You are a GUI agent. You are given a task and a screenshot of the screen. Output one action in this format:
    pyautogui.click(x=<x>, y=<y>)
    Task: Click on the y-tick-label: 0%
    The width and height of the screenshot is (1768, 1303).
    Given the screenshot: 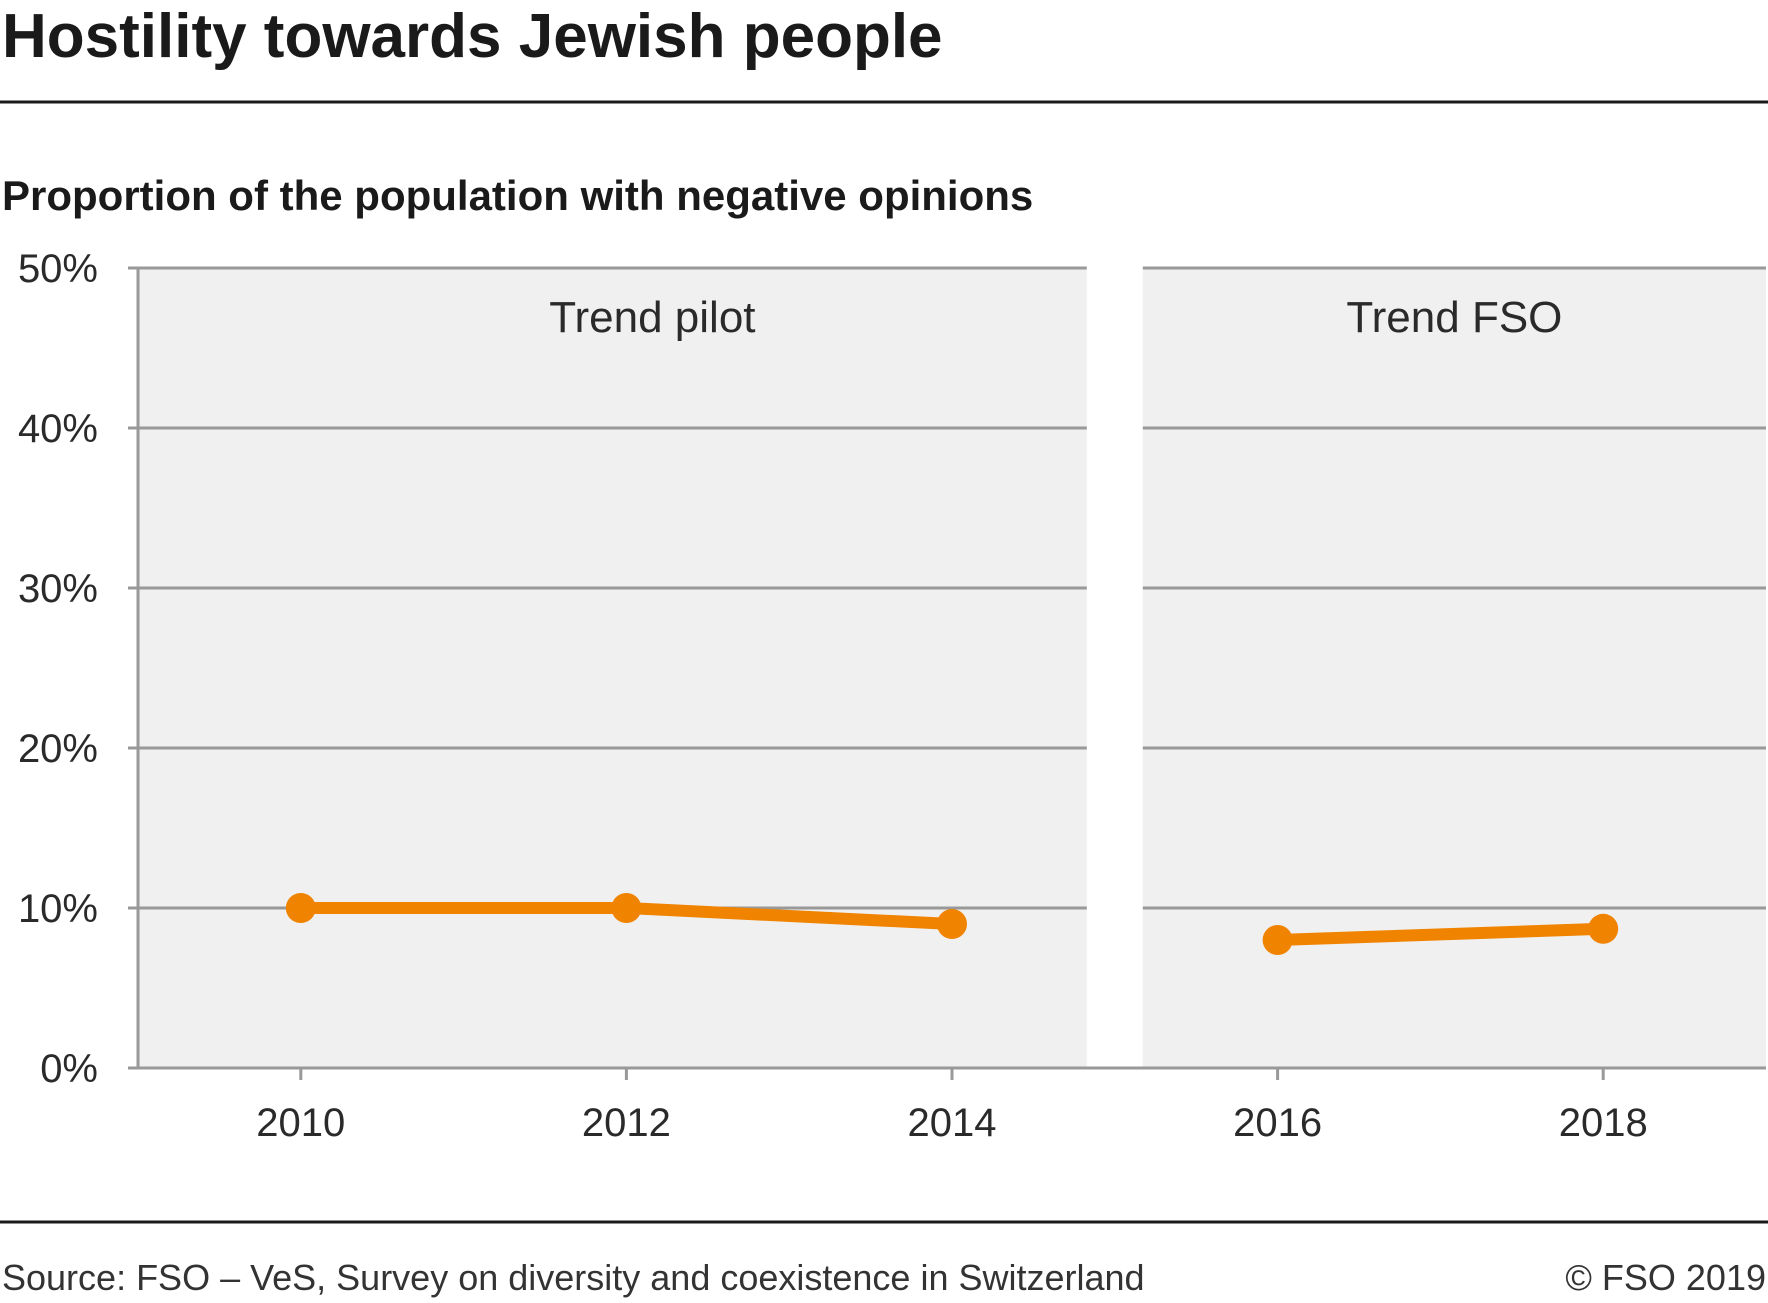 What is the action you would take?
    pyautogui.click(x=69, y=1069)
    